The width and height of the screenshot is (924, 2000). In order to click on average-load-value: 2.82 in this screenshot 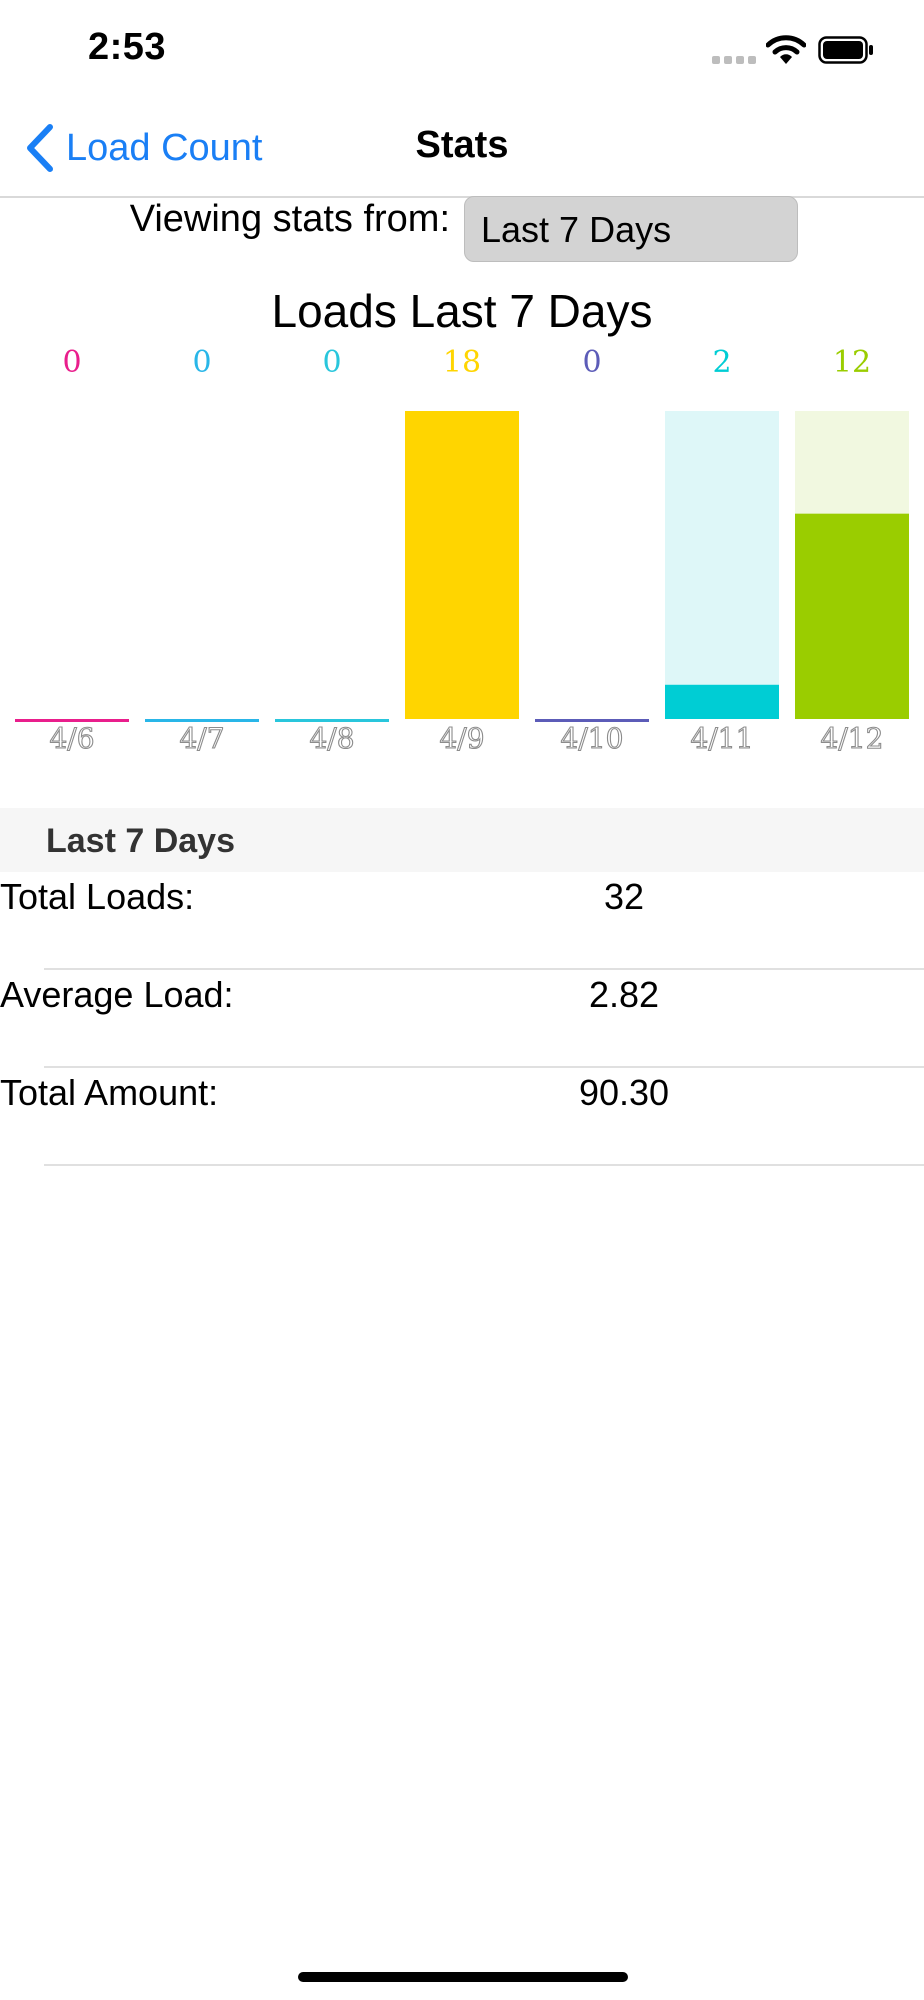, I will do `click(624, 994)`.